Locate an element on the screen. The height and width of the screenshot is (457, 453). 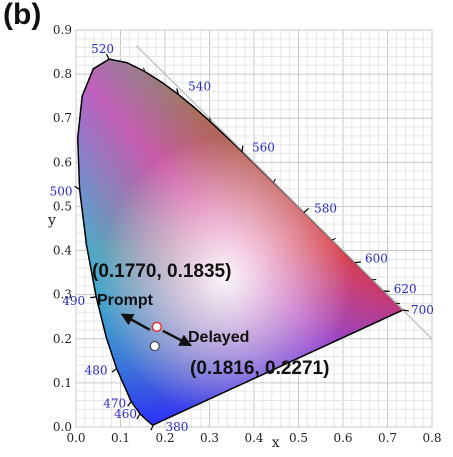
delayed-label: Delayed is located at coordinates (218, 337).